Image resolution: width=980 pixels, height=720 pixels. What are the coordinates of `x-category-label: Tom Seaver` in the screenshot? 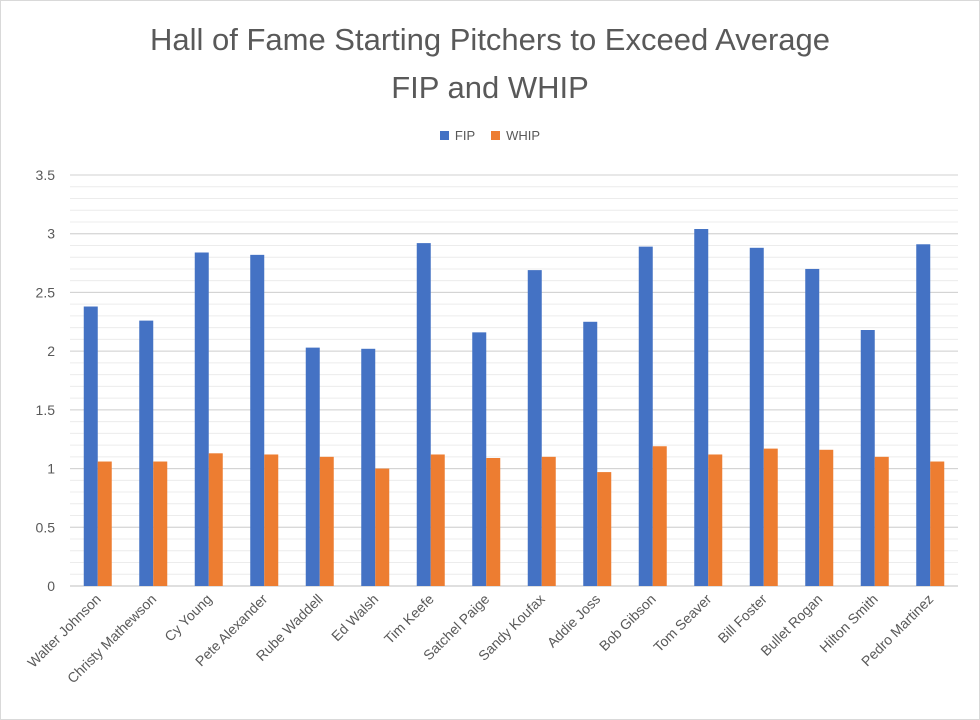 It's located at (682, 623).